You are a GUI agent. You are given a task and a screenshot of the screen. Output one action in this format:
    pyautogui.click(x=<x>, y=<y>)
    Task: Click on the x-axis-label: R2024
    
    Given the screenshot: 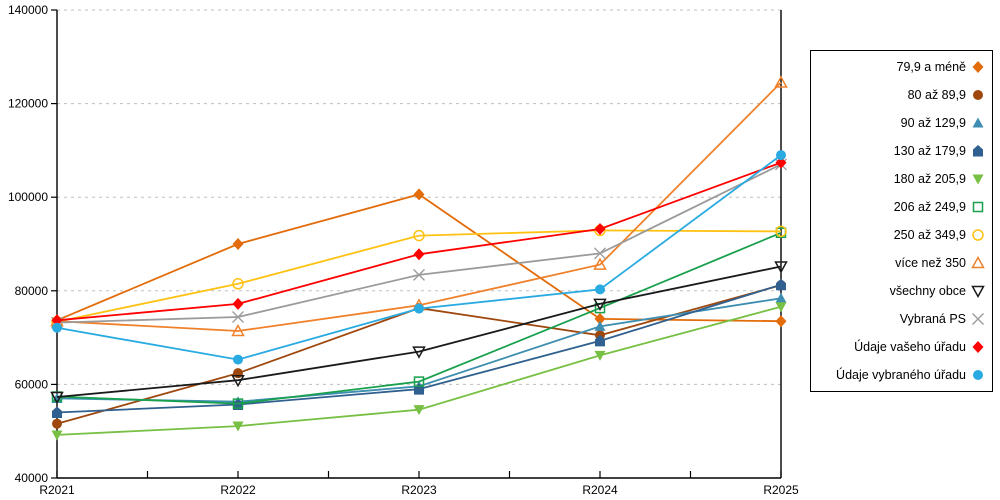 What is the action you would take?
    pyautogui.click(x=600, y=490)
    